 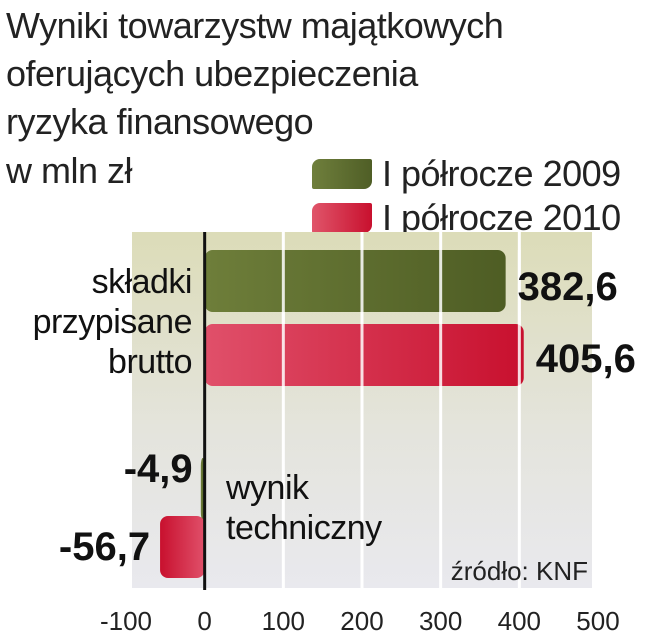 What do you see at coordinates (501, 217) in the screenshot?
I see `legend-label-2010: I półrocze 2010` at bounding box center [501, 217].